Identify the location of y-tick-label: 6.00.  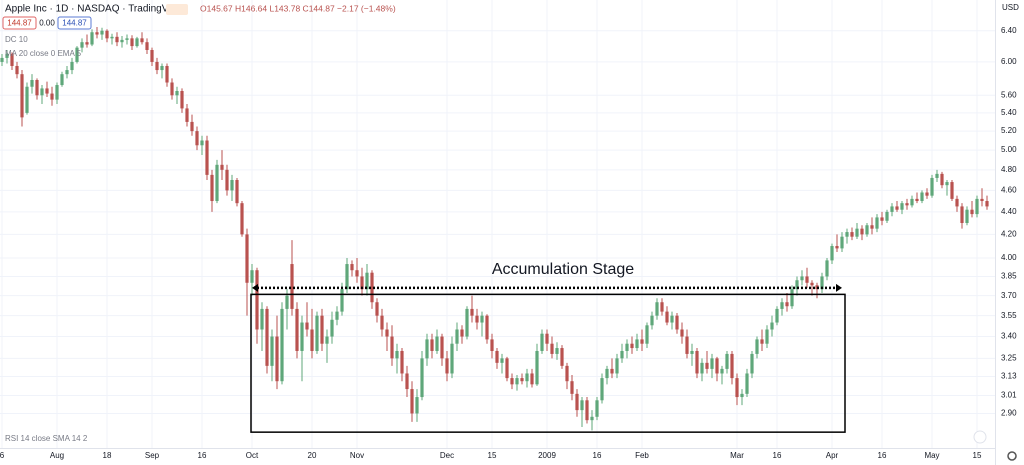
(1009, 61).